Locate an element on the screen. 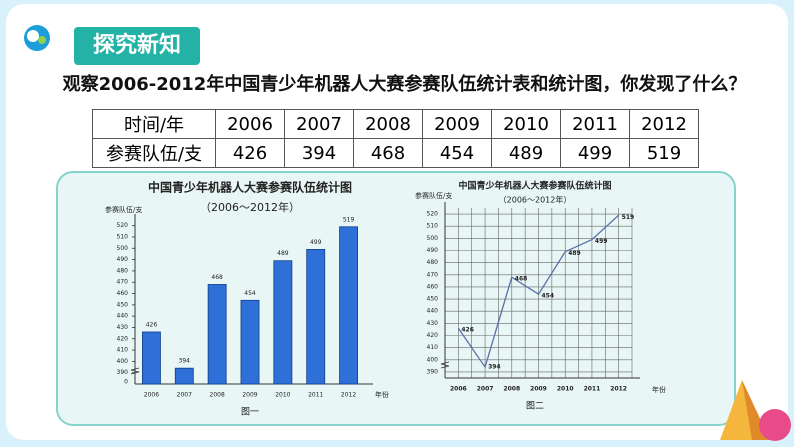  table-cell: 2007 is located at coordinates (319, 124).